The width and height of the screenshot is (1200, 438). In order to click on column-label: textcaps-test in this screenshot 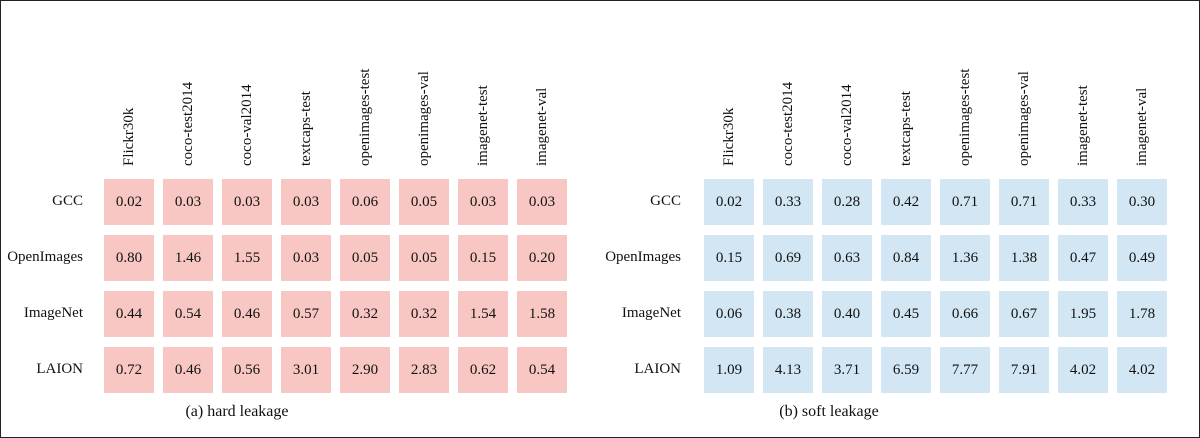, I will do `click(306, 91)`.